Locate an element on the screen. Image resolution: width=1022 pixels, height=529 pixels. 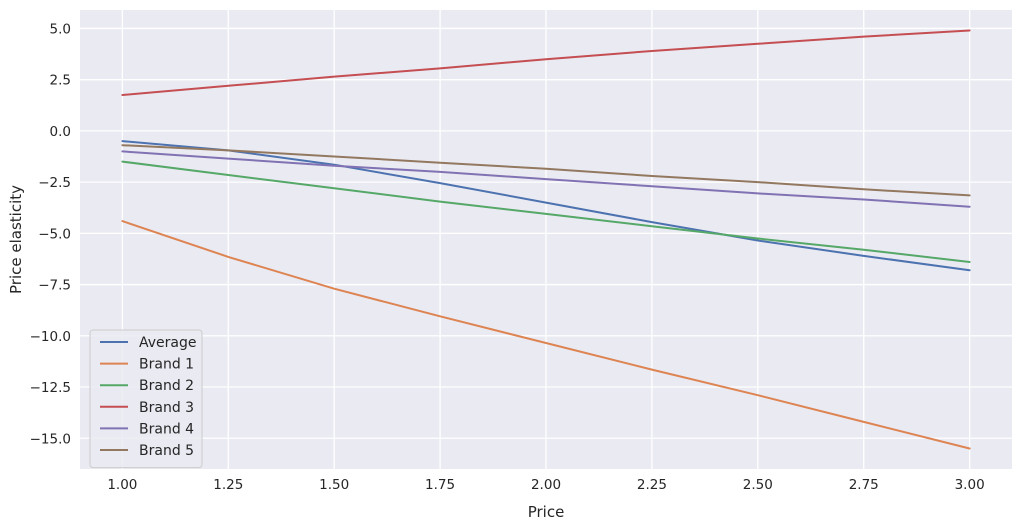
x-tick-label: 2.50 is located at coordinates (758, 485).